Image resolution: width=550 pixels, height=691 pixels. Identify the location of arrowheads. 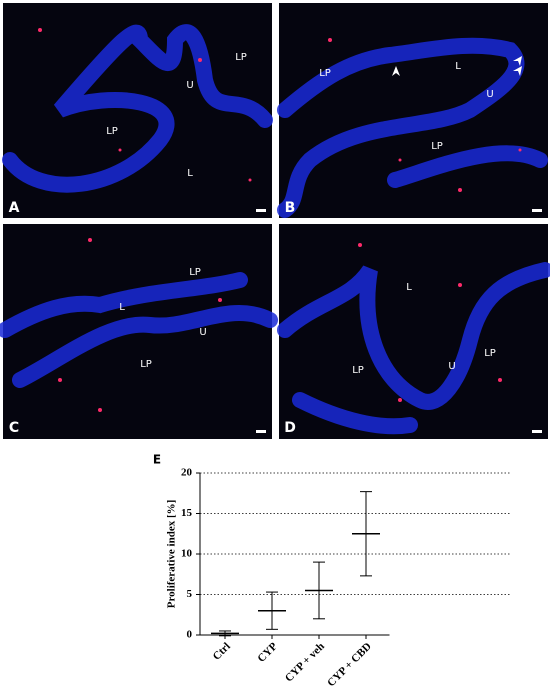
(457, 66).